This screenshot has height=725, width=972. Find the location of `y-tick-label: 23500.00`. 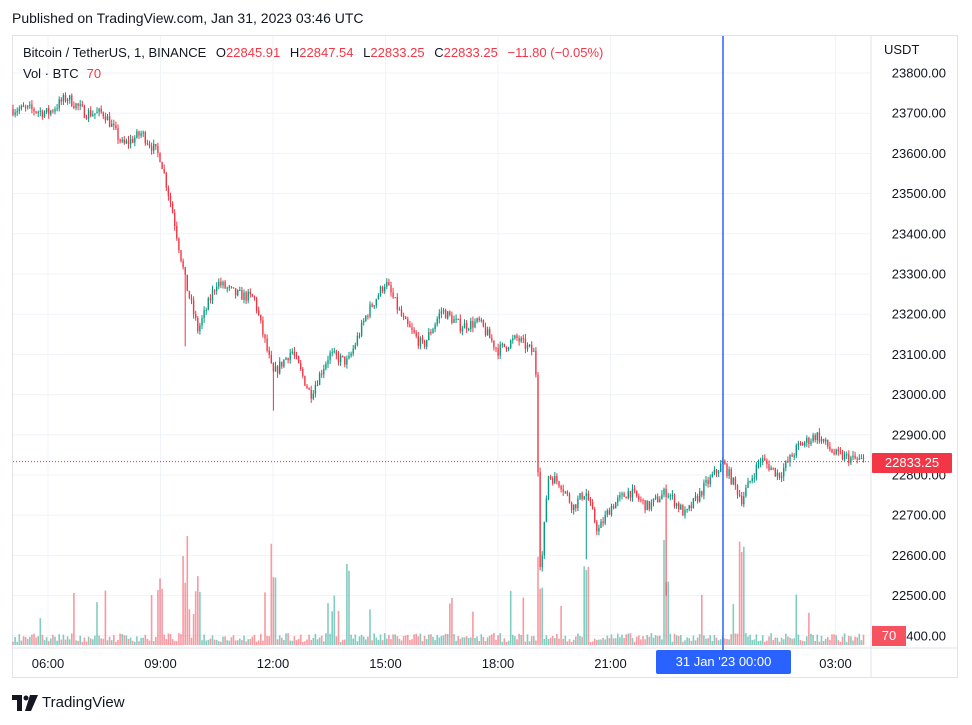

y-tick-label: 23500.00 is located at coordinates (919, 193).